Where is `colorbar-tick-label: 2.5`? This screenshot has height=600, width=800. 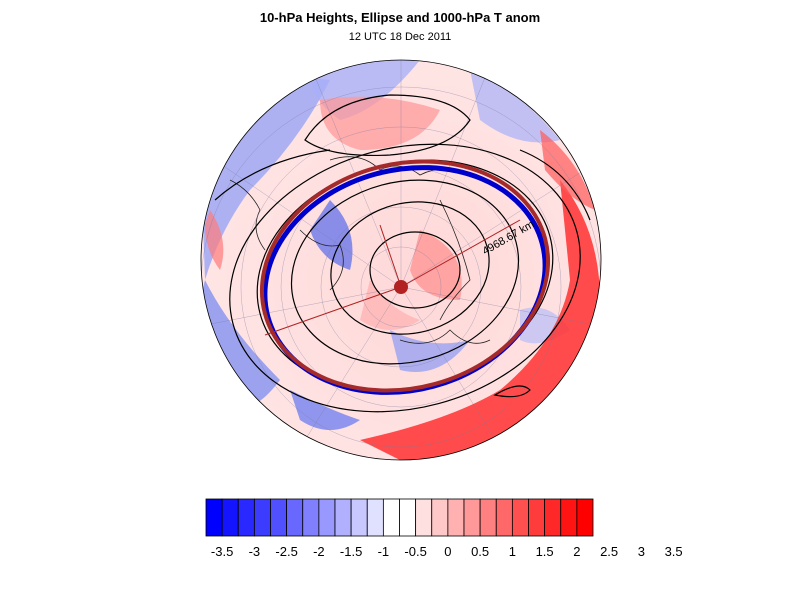
colorbar-tick-label: 2.5 is located at coordinates (609, 551).